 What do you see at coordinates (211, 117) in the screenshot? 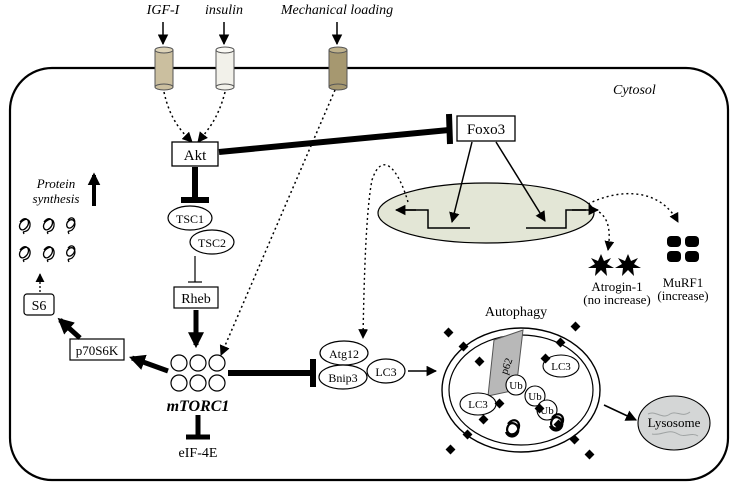
I see `insulin-to-akt` at bounding box center [211, 117].